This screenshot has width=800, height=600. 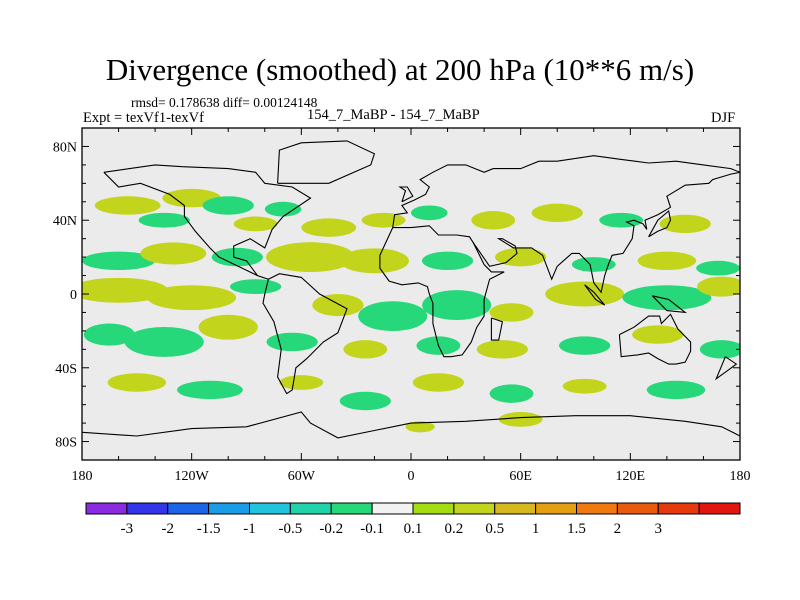 I want to click on colorbar-label: -3, so click(x=127, y=529).